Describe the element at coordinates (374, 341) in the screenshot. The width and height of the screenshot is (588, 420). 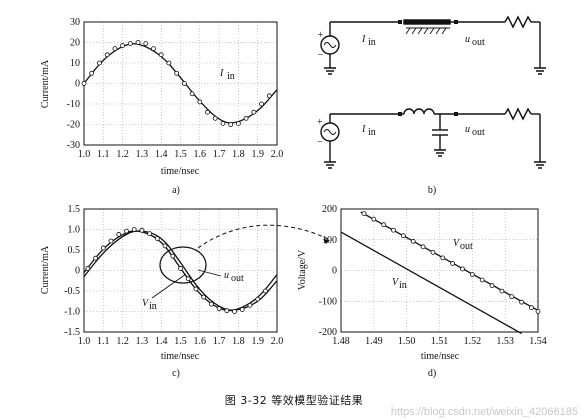
I see `x-tick-label: 1.49` at that location.